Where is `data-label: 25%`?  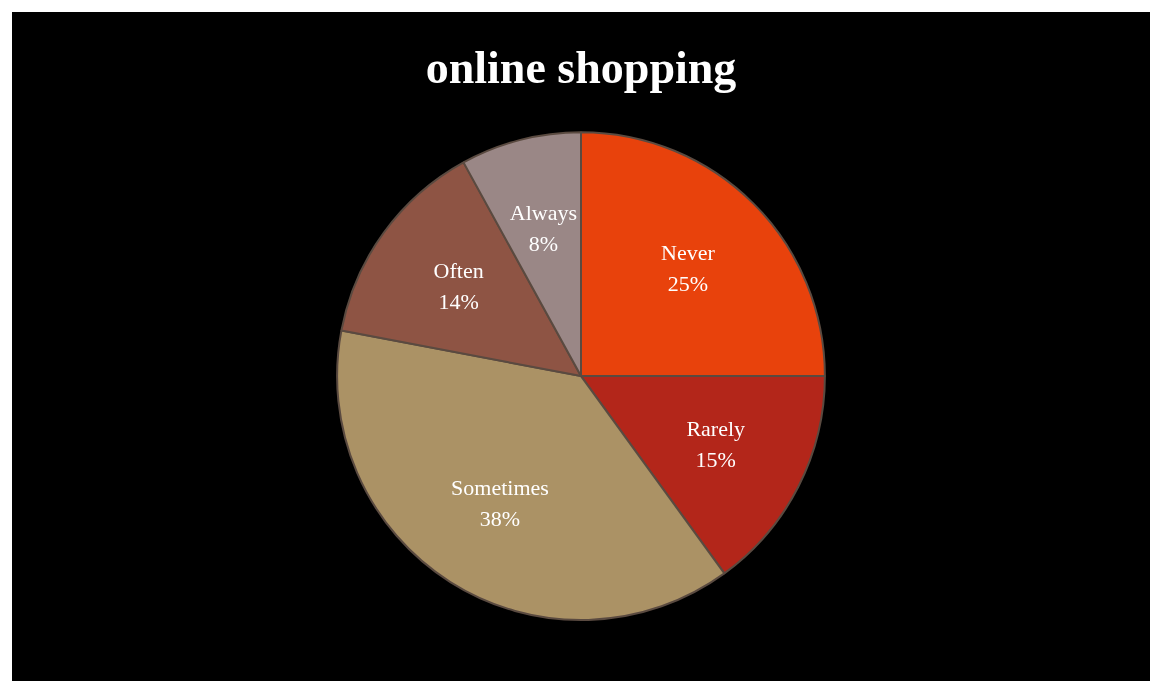
data-label: 25% is located at coordinates (688, 283).